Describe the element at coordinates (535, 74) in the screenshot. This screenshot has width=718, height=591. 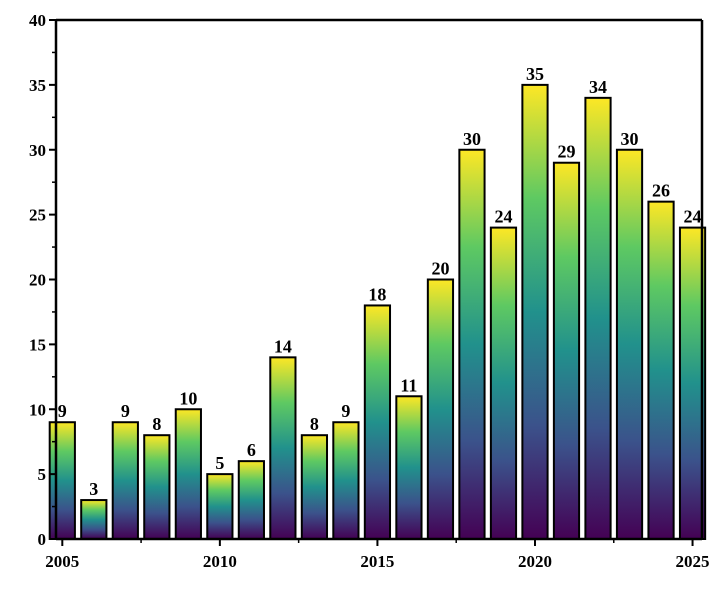
I see `data-label-2020: 35` at that location.